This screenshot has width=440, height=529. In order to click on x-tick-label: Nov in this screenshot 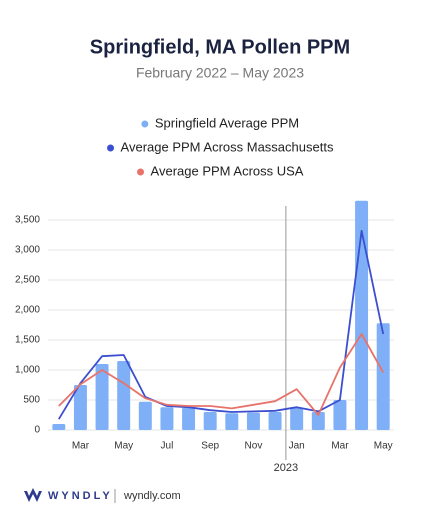, I will do `click(254, 446)`.